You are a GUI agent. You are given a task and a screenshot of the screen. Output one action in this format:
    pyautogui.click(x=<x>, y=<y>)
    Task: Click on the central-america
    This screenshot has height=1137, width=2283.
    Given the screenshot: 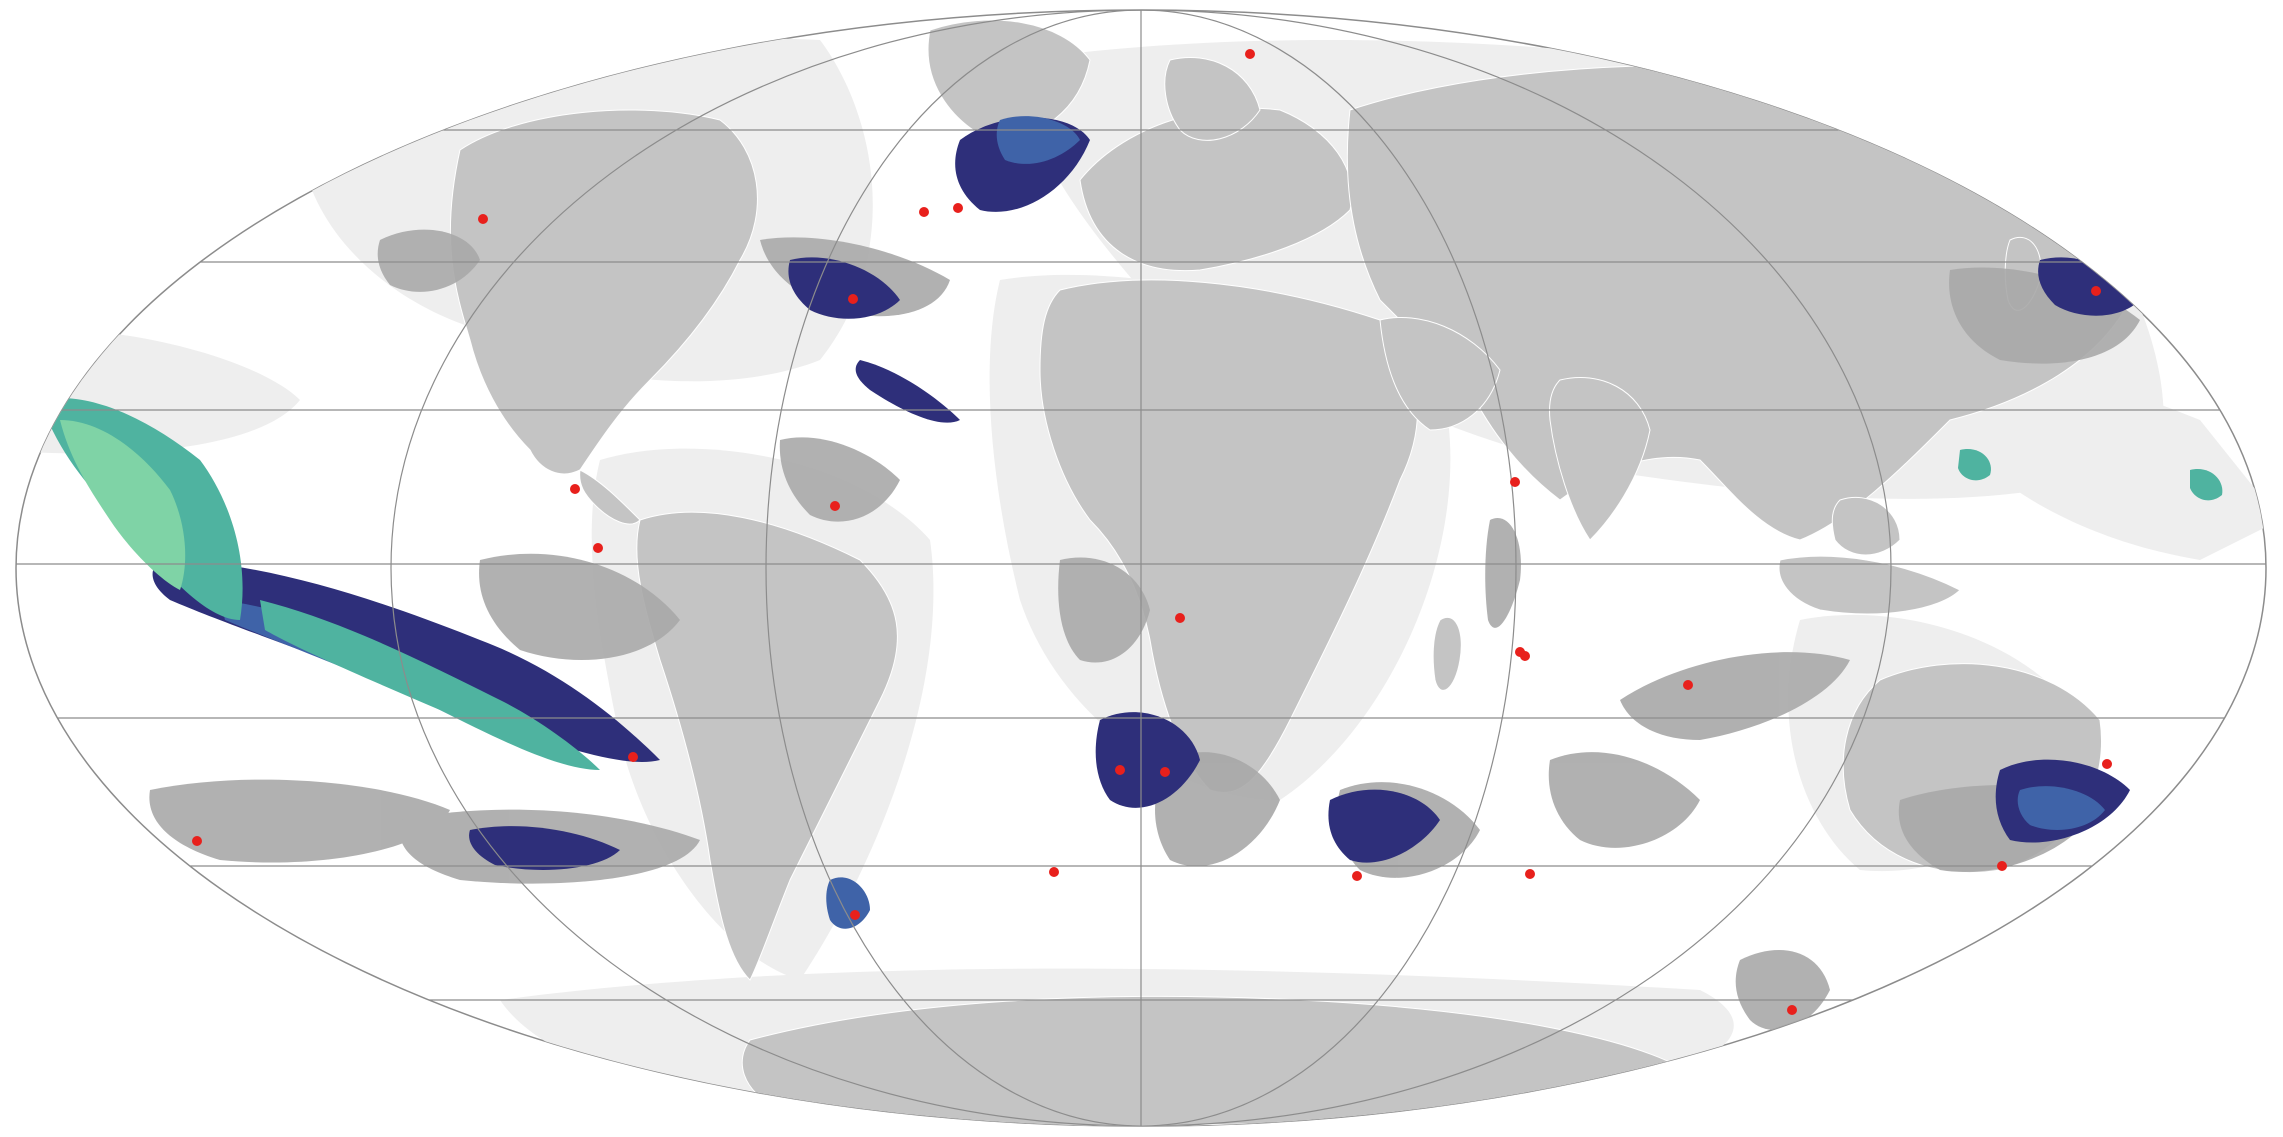 What is the action you would take?
    pyautogui.click(x=610, y=497)
    